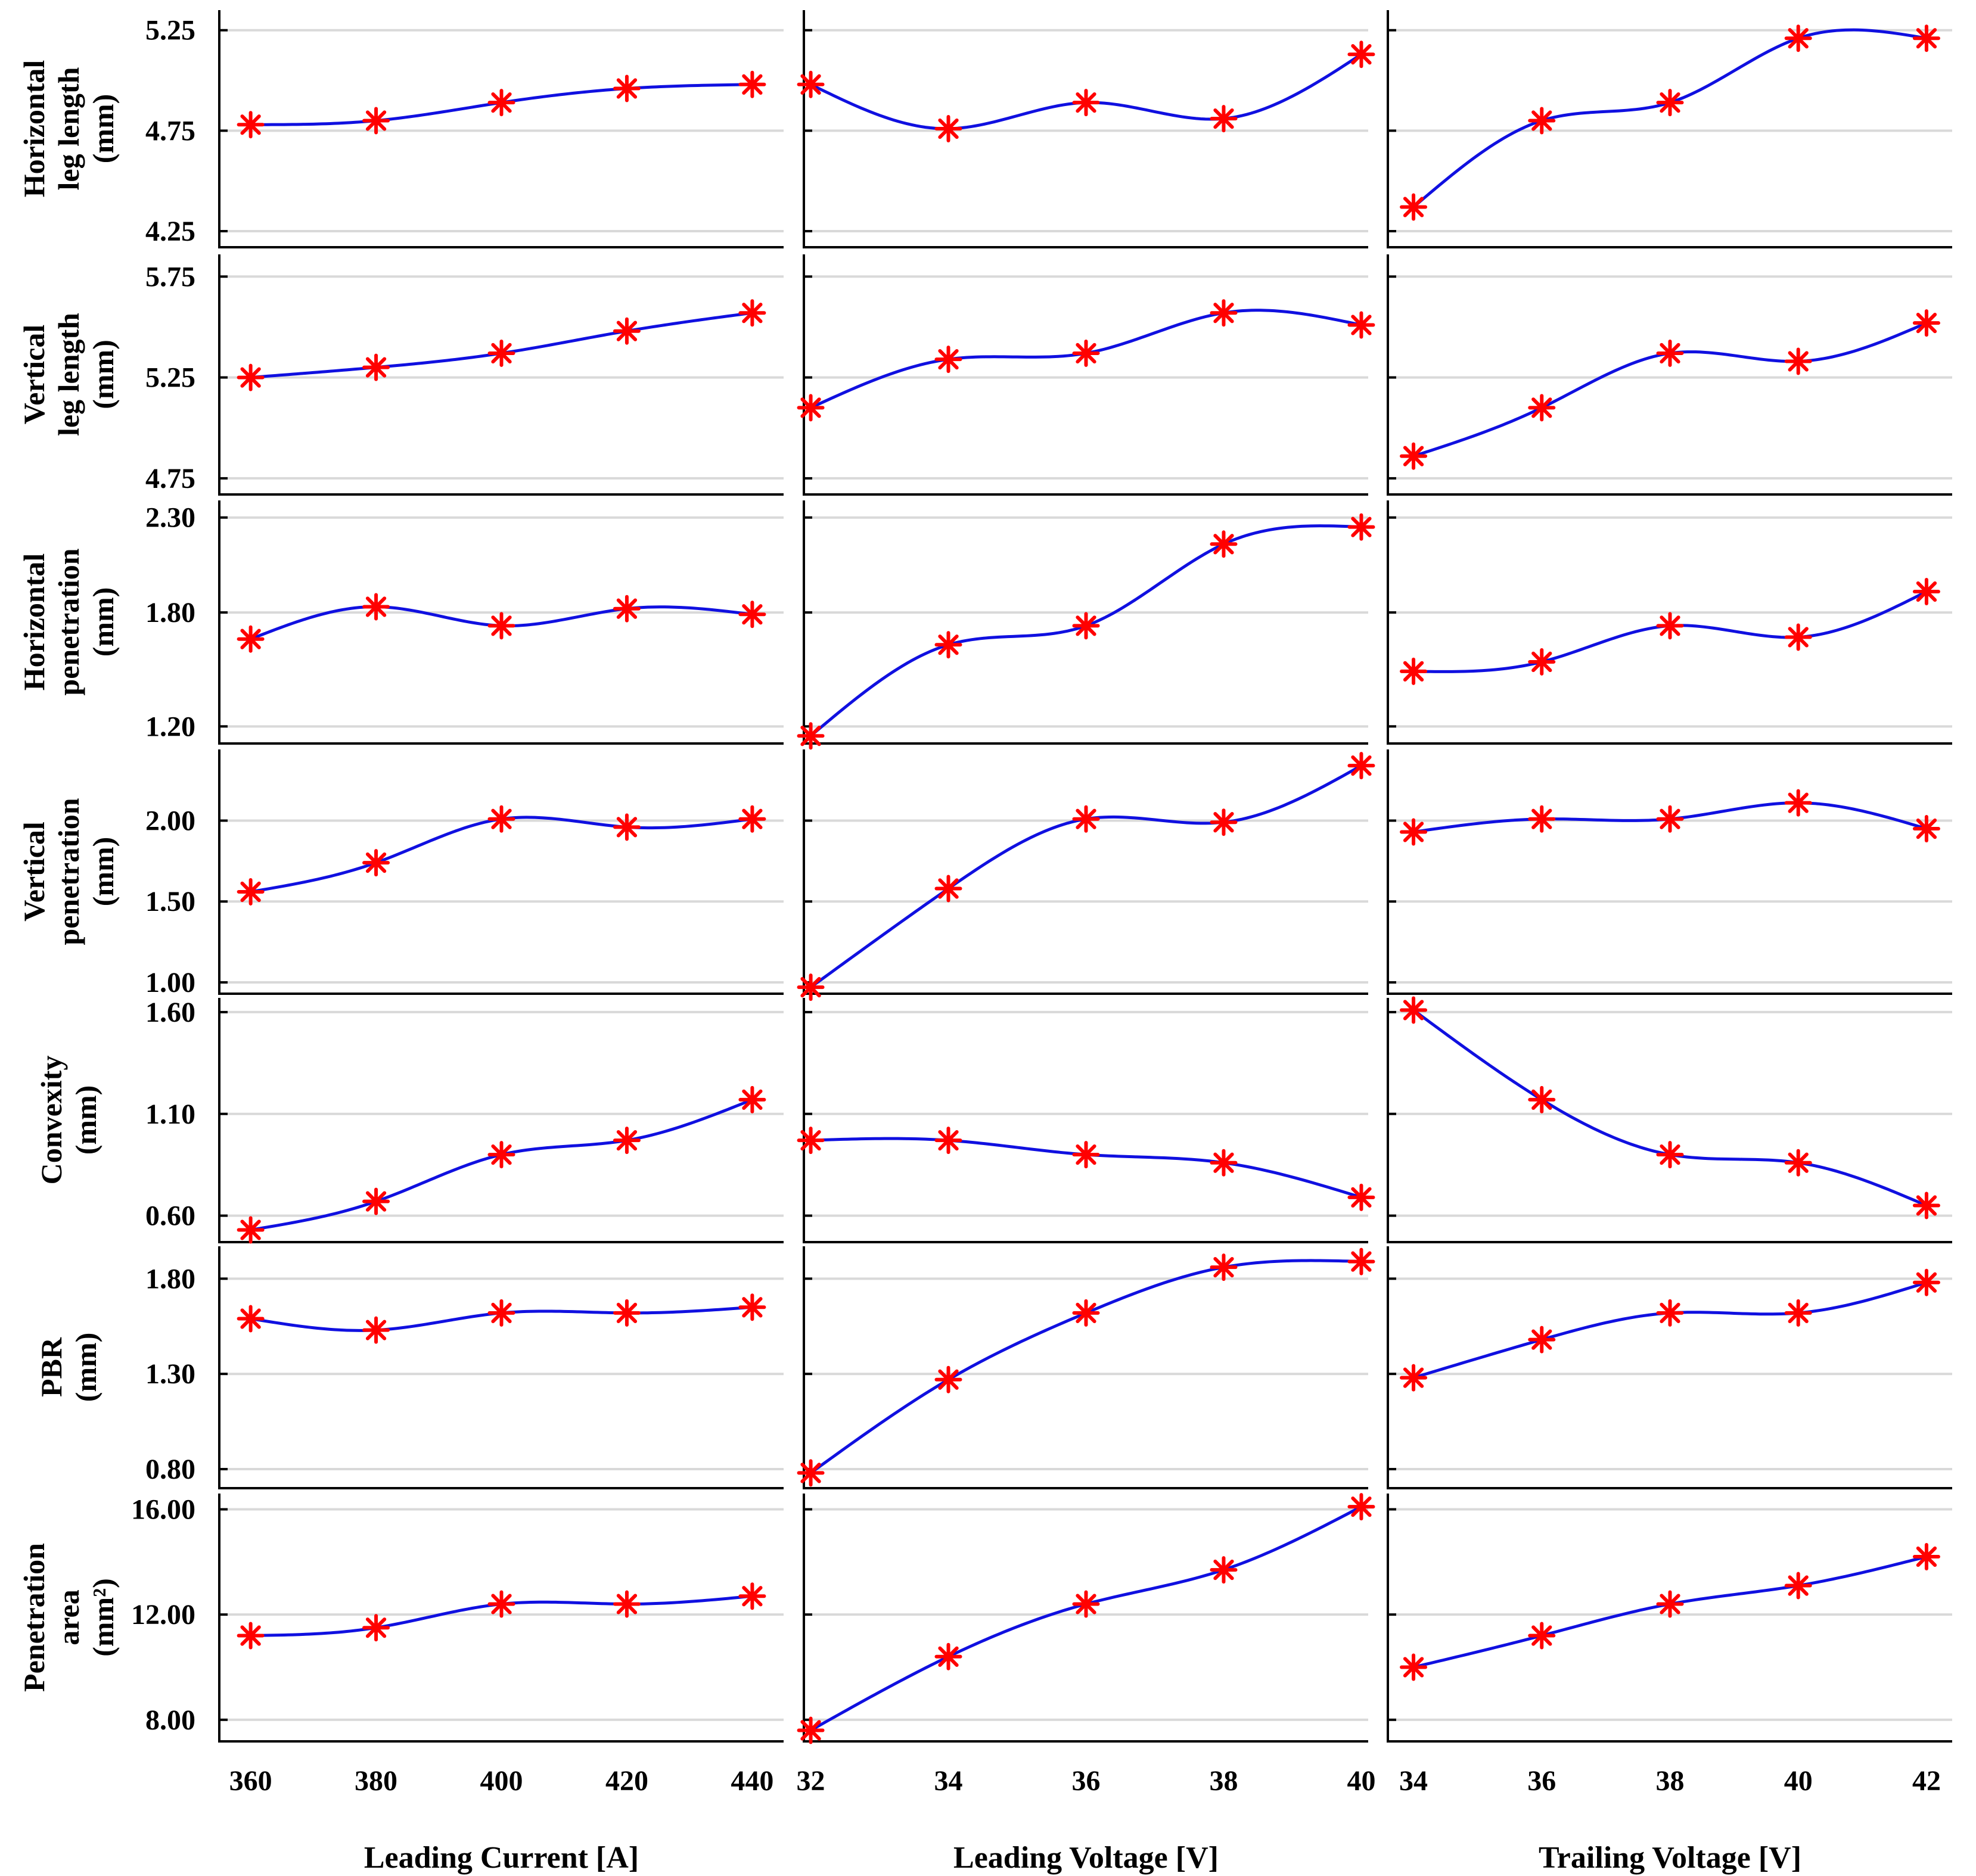  What do you see at coordinates (376, 1781) in the screenshot?
I see `x-tick-label: 380` at bounding box center [376, 1781].